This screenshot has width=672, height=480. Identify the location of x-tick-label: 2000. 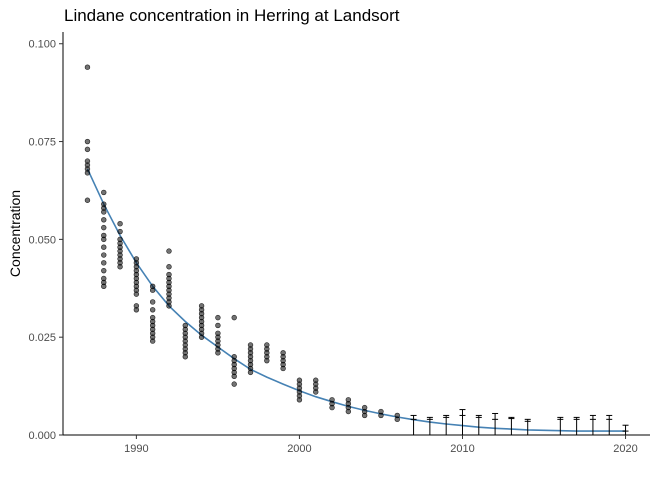
(299, 449).